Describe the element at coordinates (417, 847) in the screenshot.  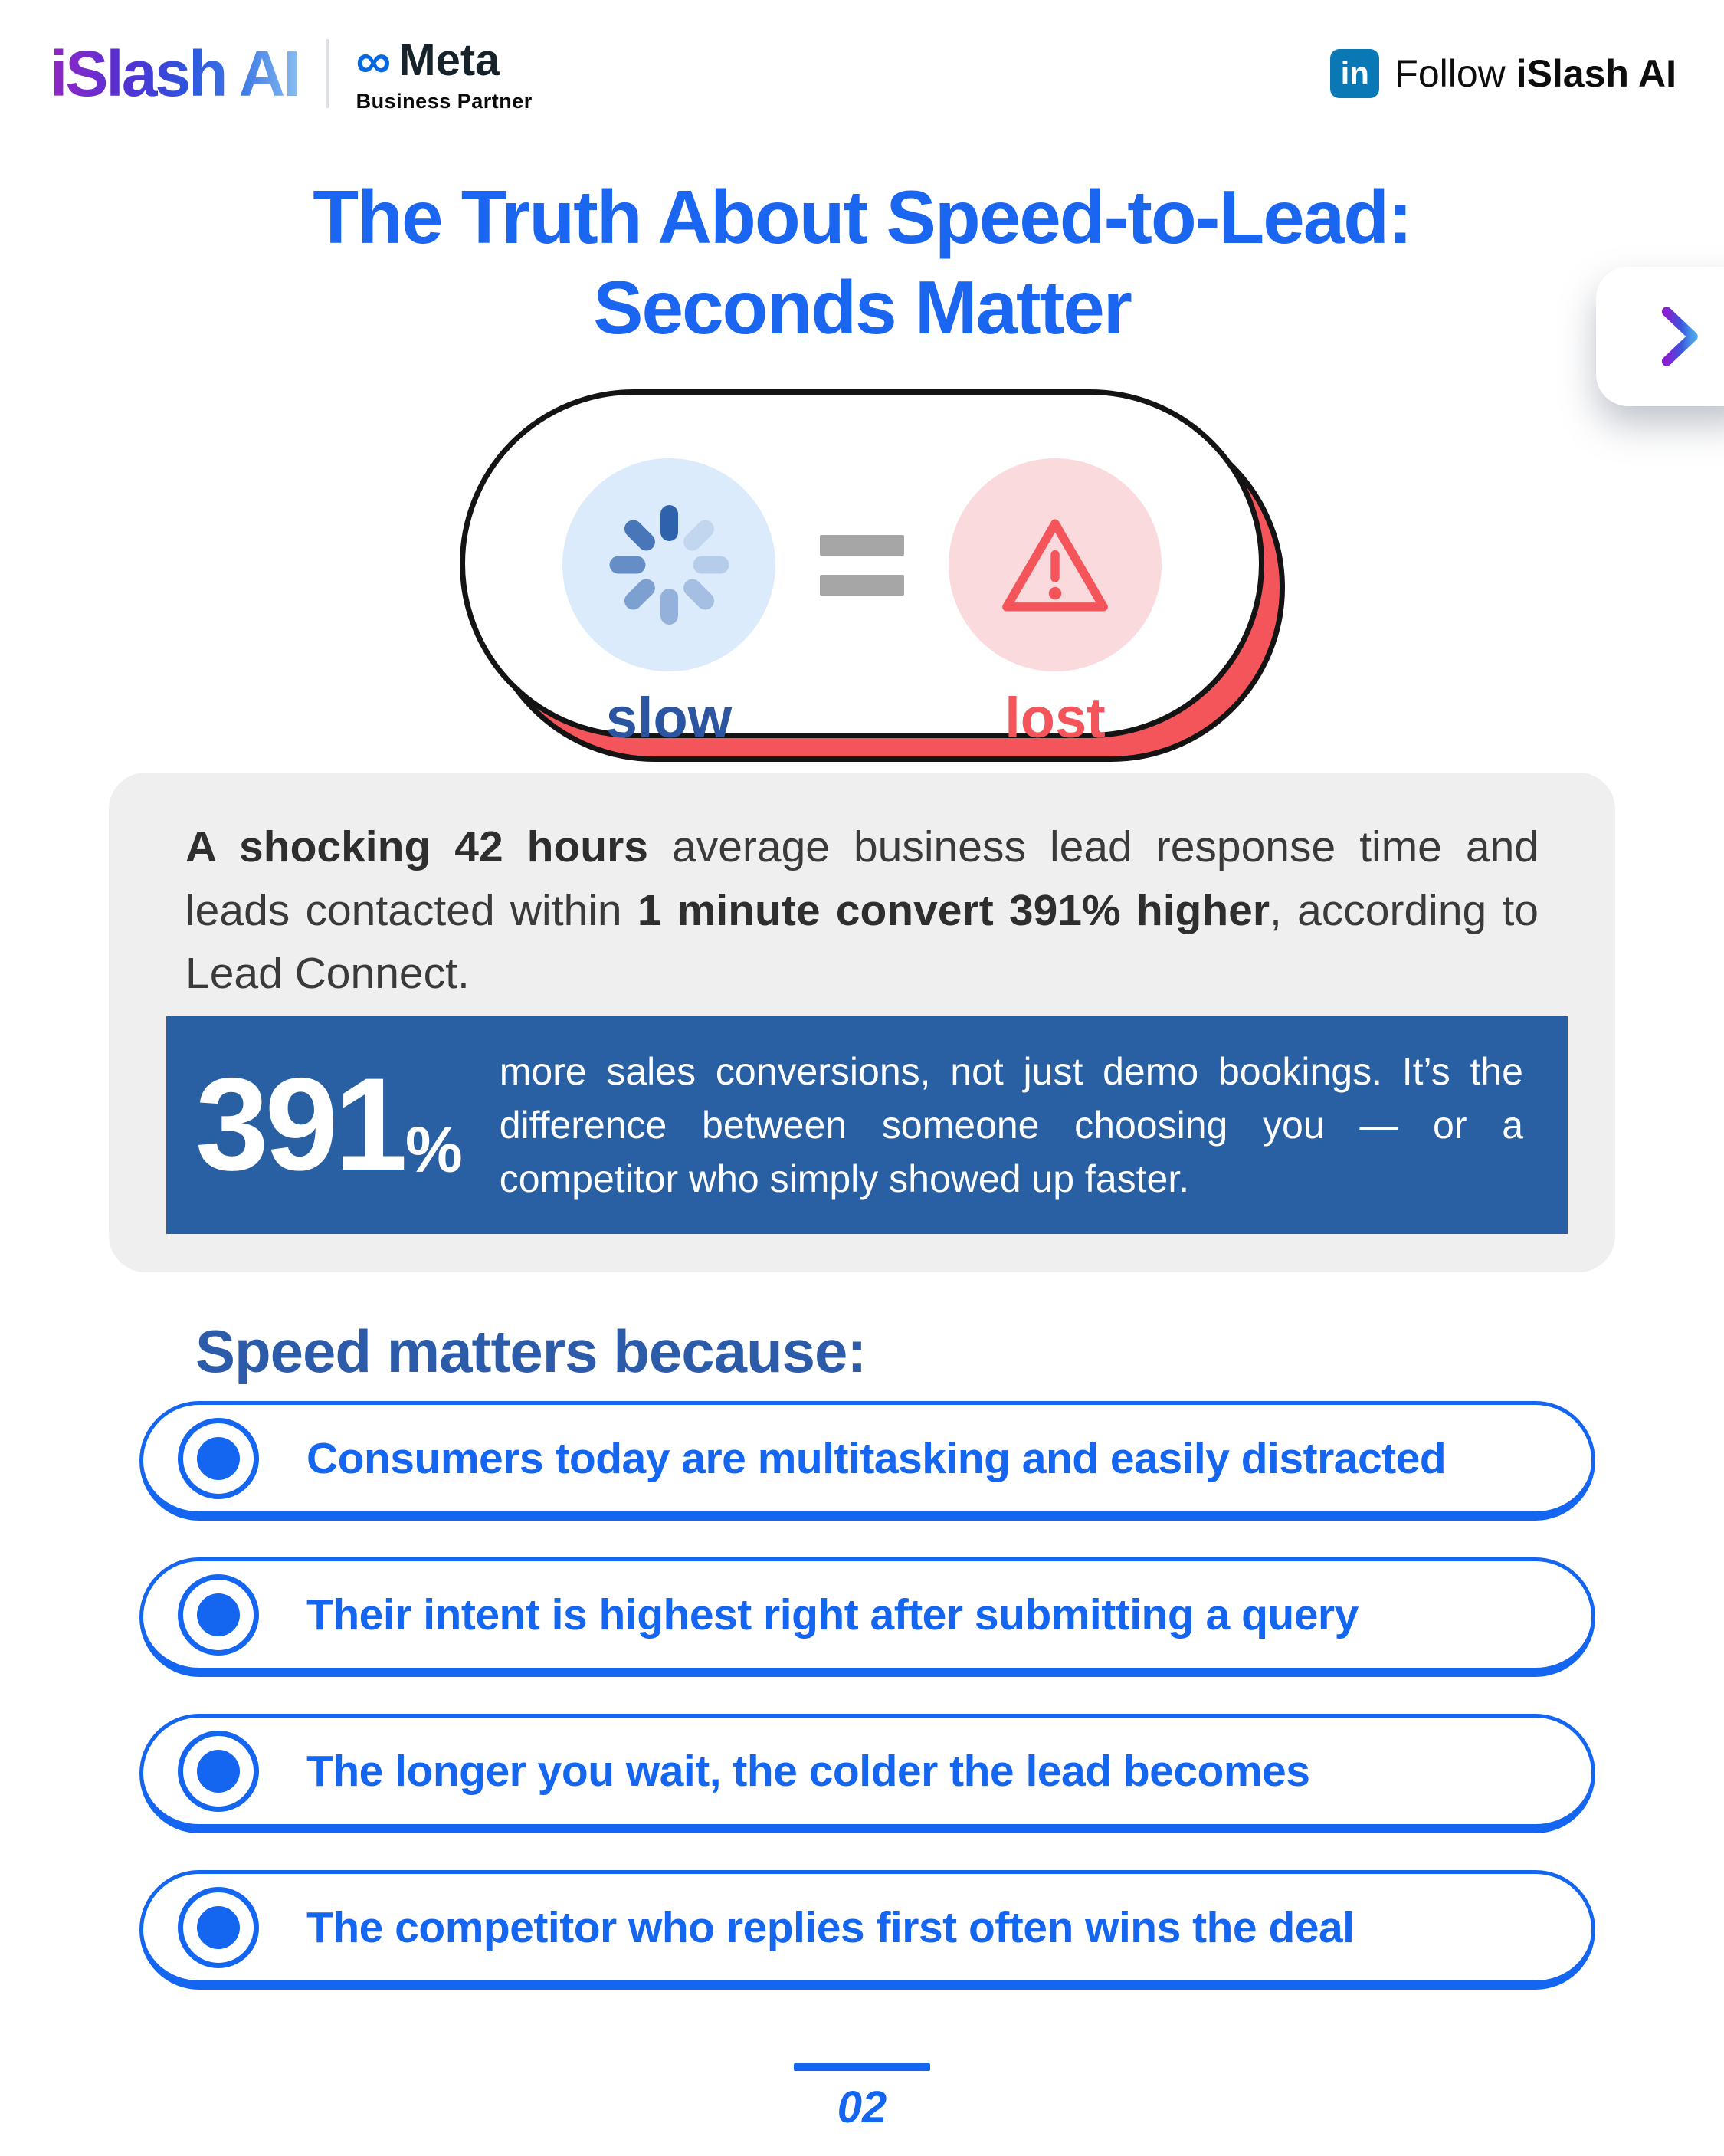
I see `stat-bold-run: A shocking 42 hours` at that location.